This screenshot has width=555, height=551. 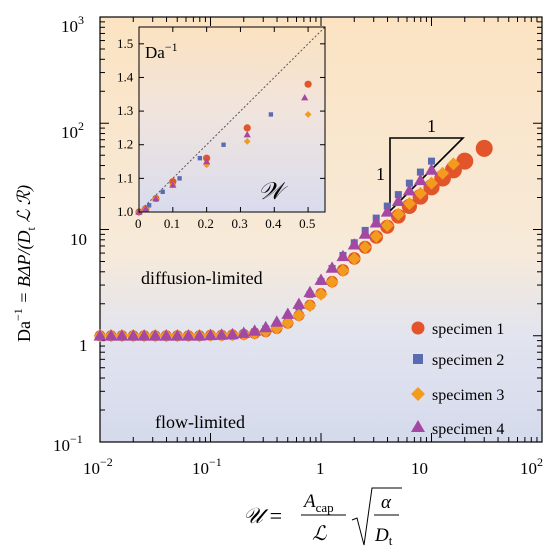 What do you see at coordinates (239, 223) in the screenshot?
I see `inset-x-tick-label: 0.3` at bounding box center [239, 223].